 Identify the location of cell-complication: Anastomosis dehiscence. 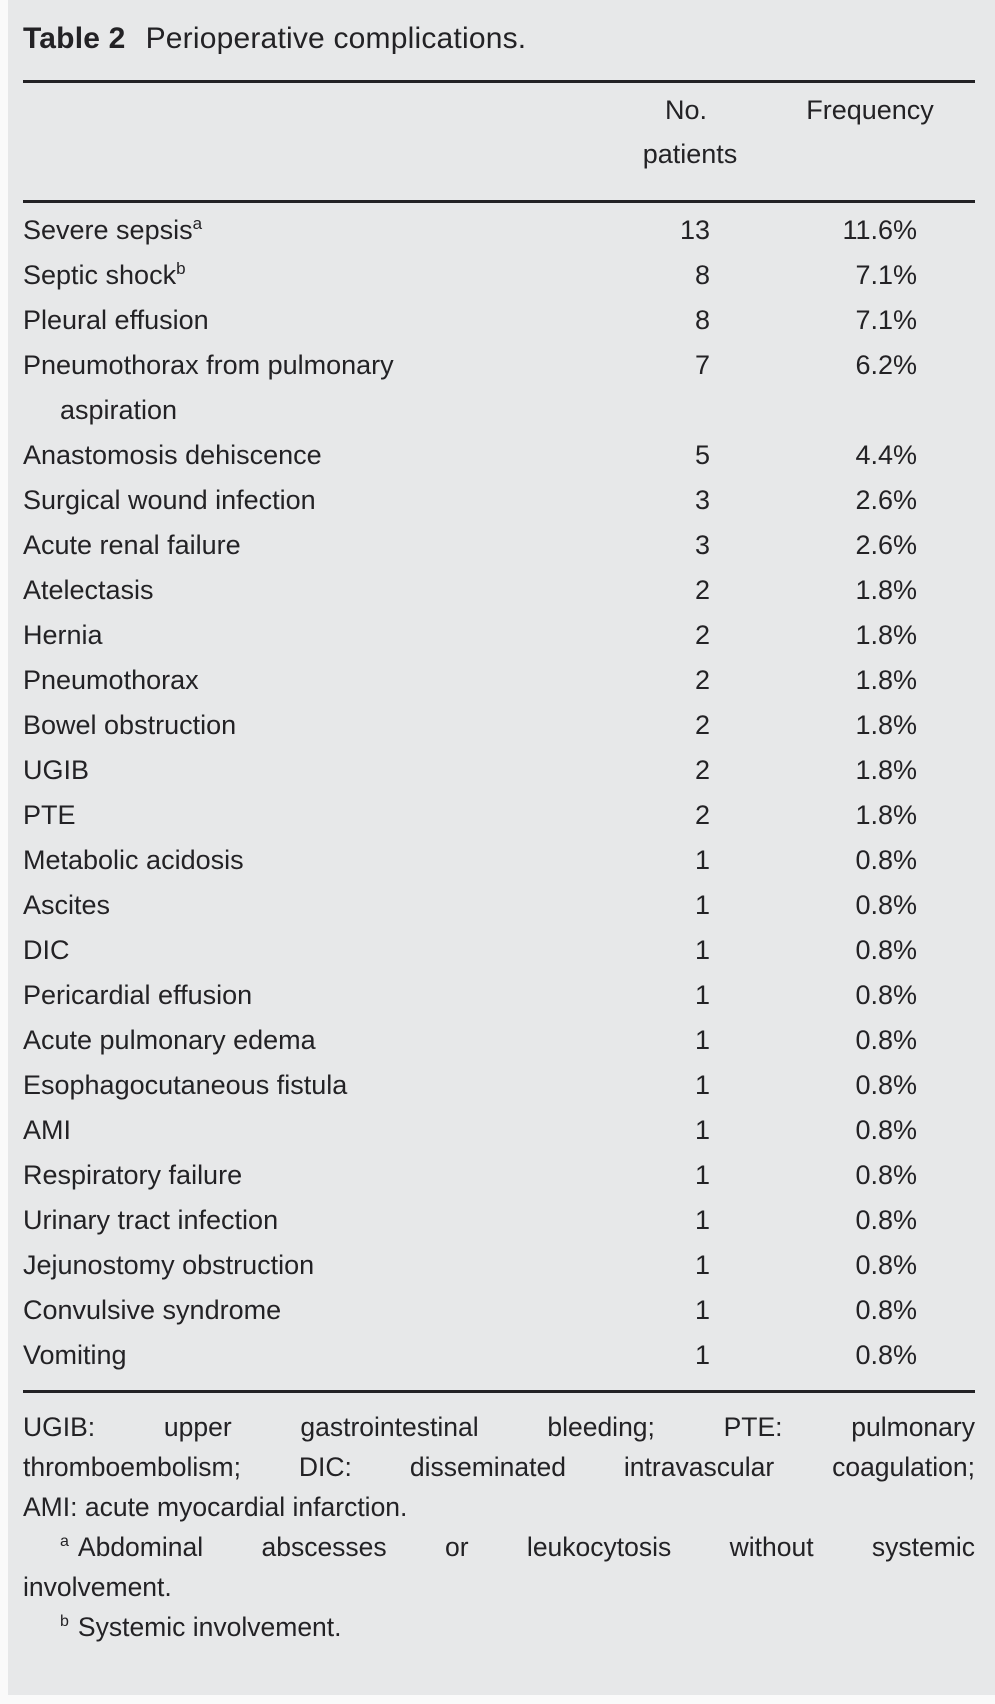
(301, 455).